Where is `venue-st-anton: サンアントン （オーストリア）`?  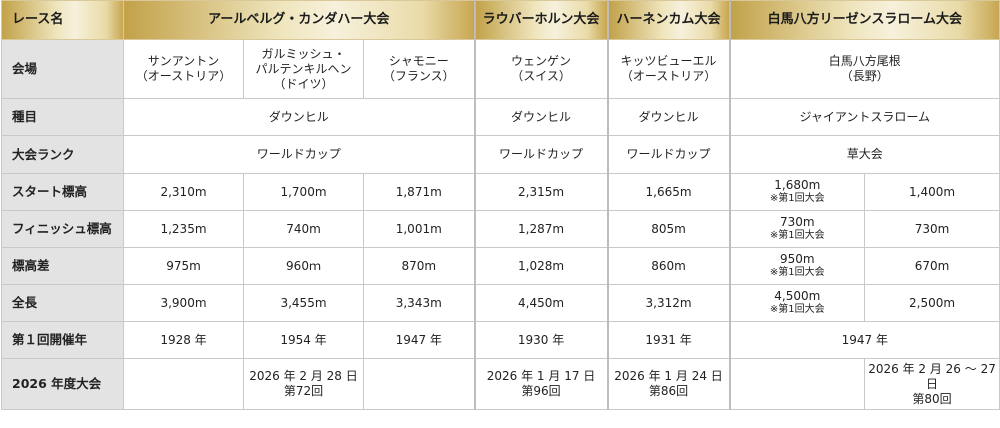
venue-st-anton: サンアントン （オーストリア） is located at coordinates (183, 69).